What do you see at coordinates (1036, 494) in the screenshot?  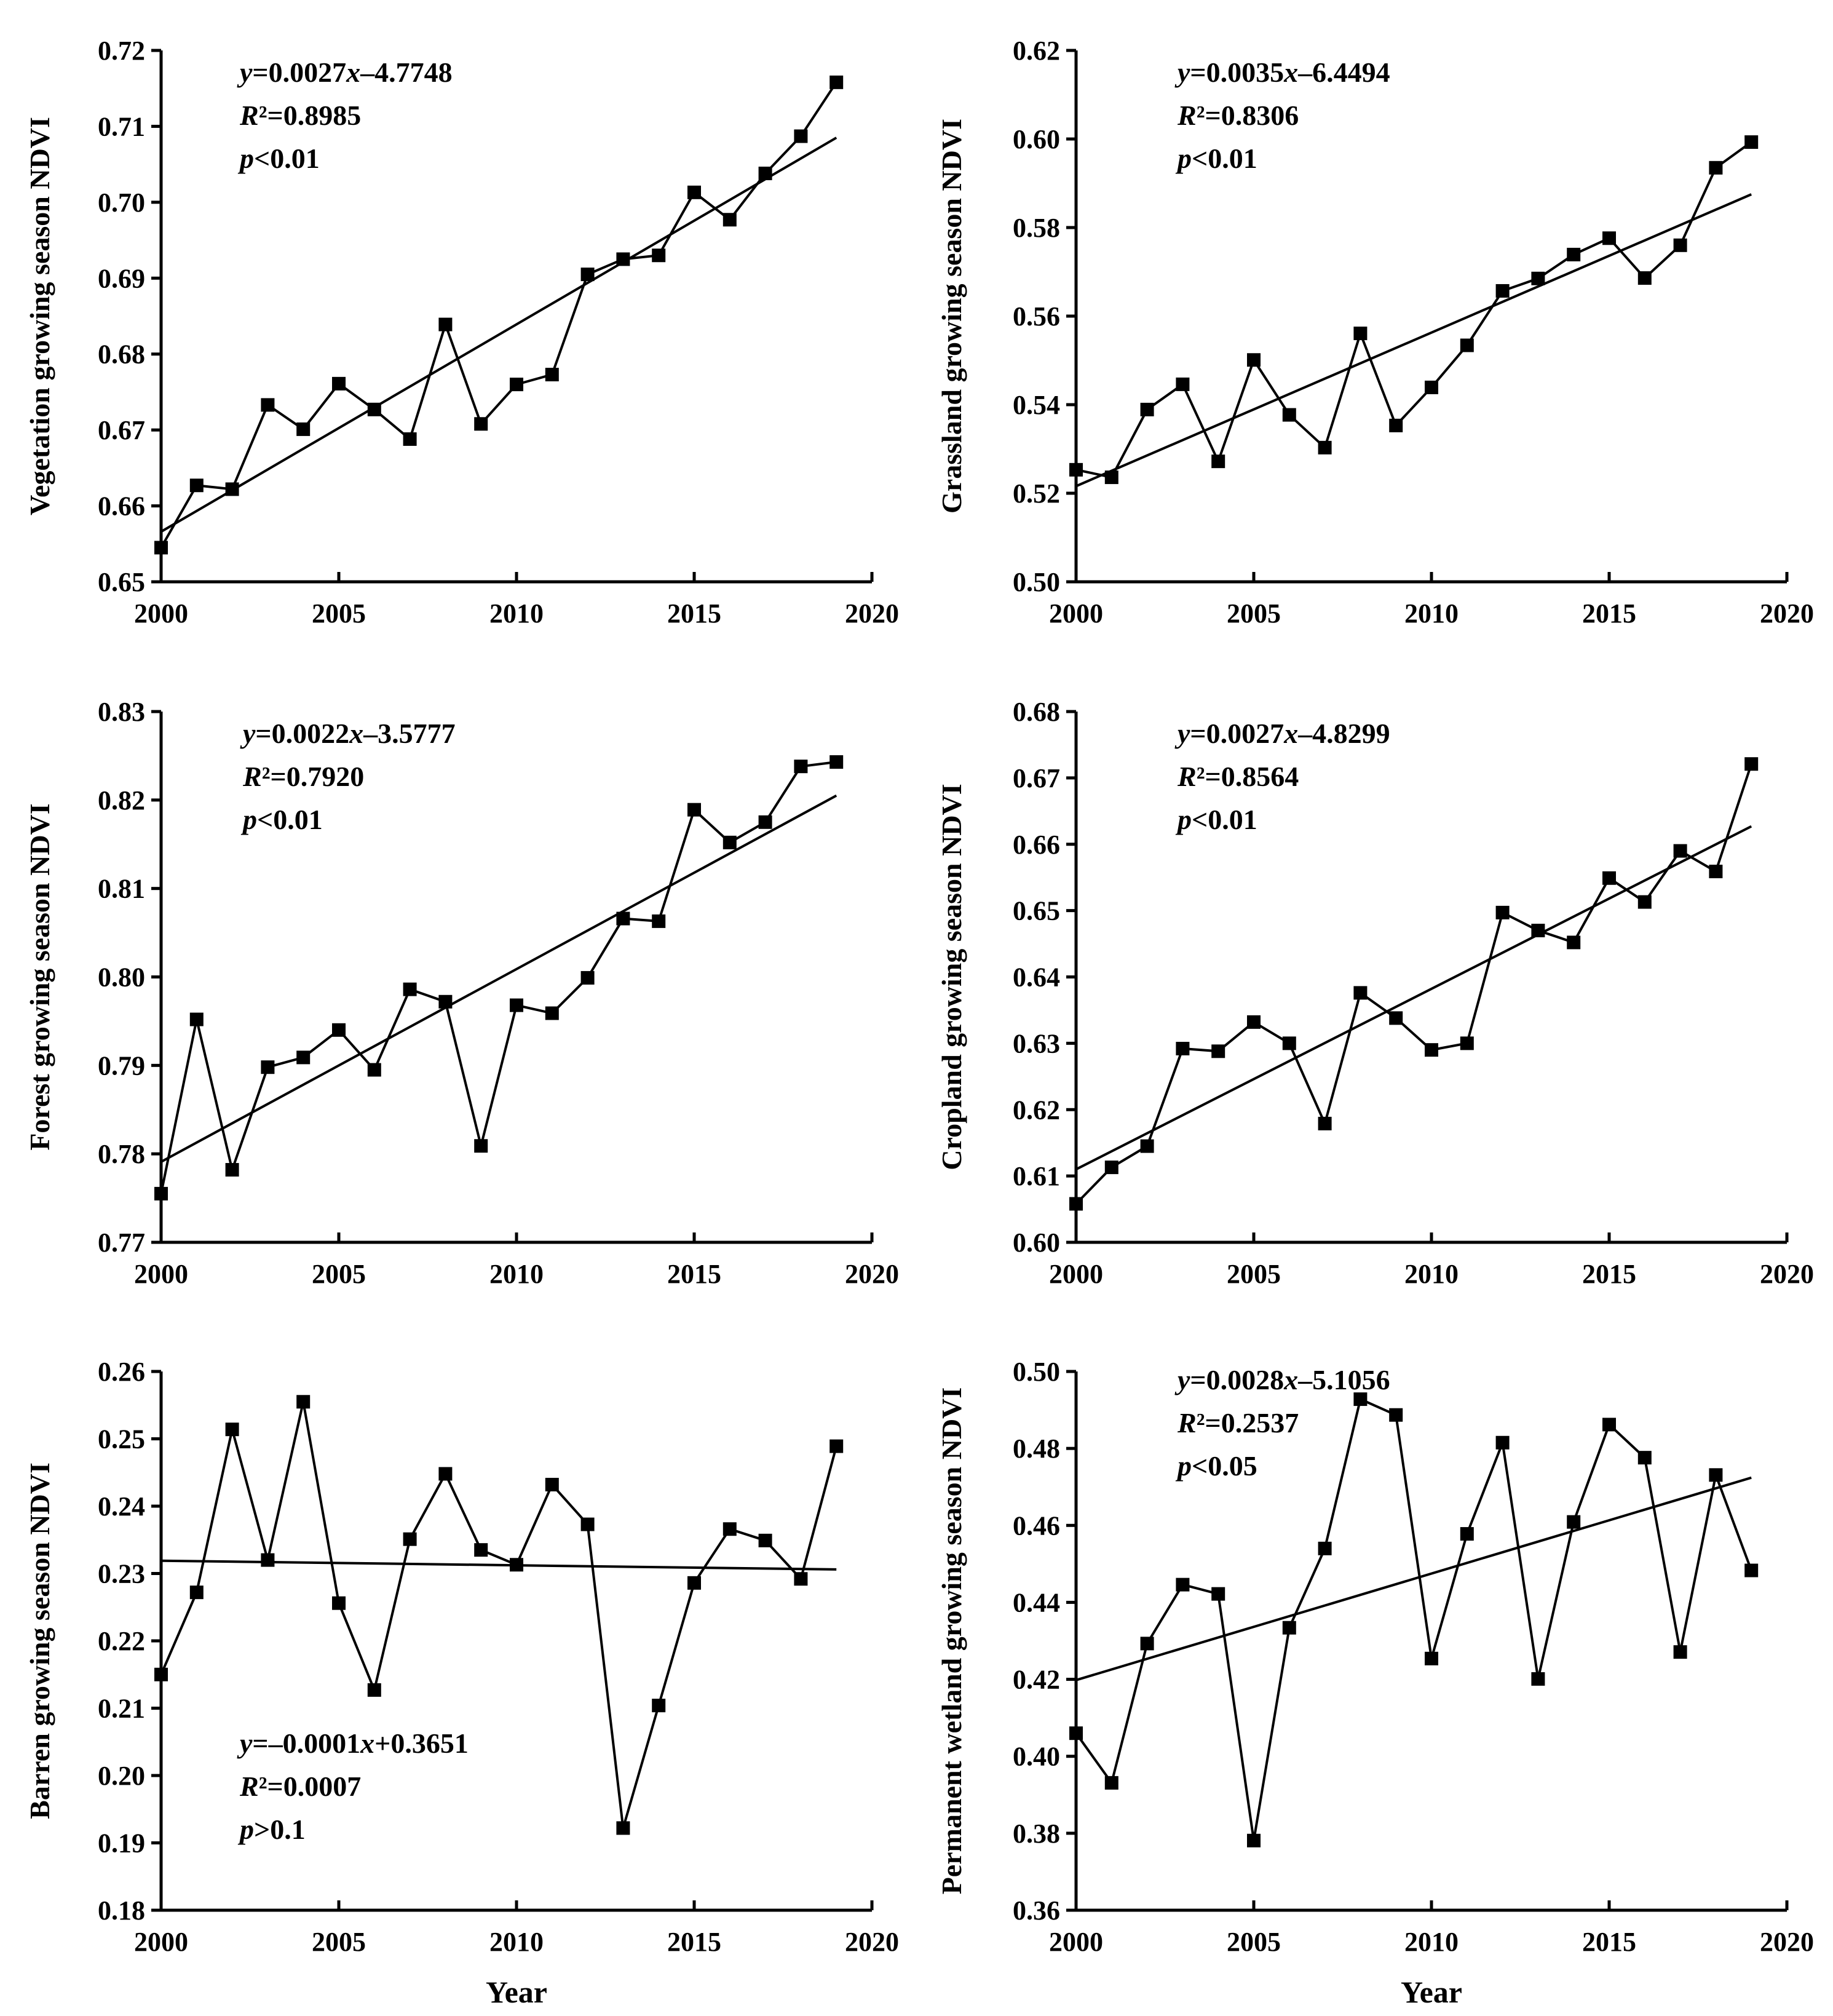 I see `y-tick-label: 0.52` at bounding box center [1036, 494].